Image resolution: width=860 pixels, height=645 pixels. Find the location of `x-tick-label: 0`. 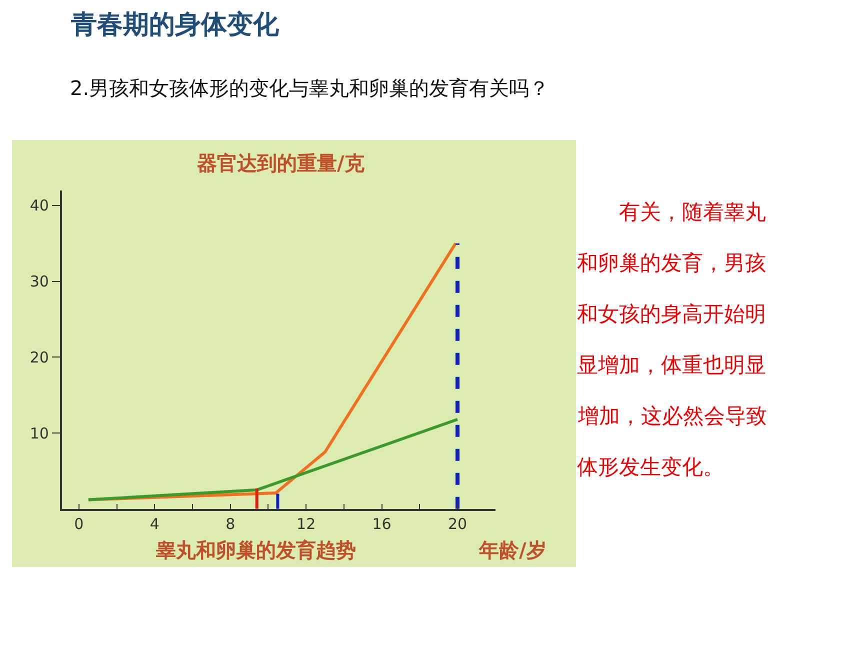

x-tick-label: 0 is located at coordinates (79, 523).